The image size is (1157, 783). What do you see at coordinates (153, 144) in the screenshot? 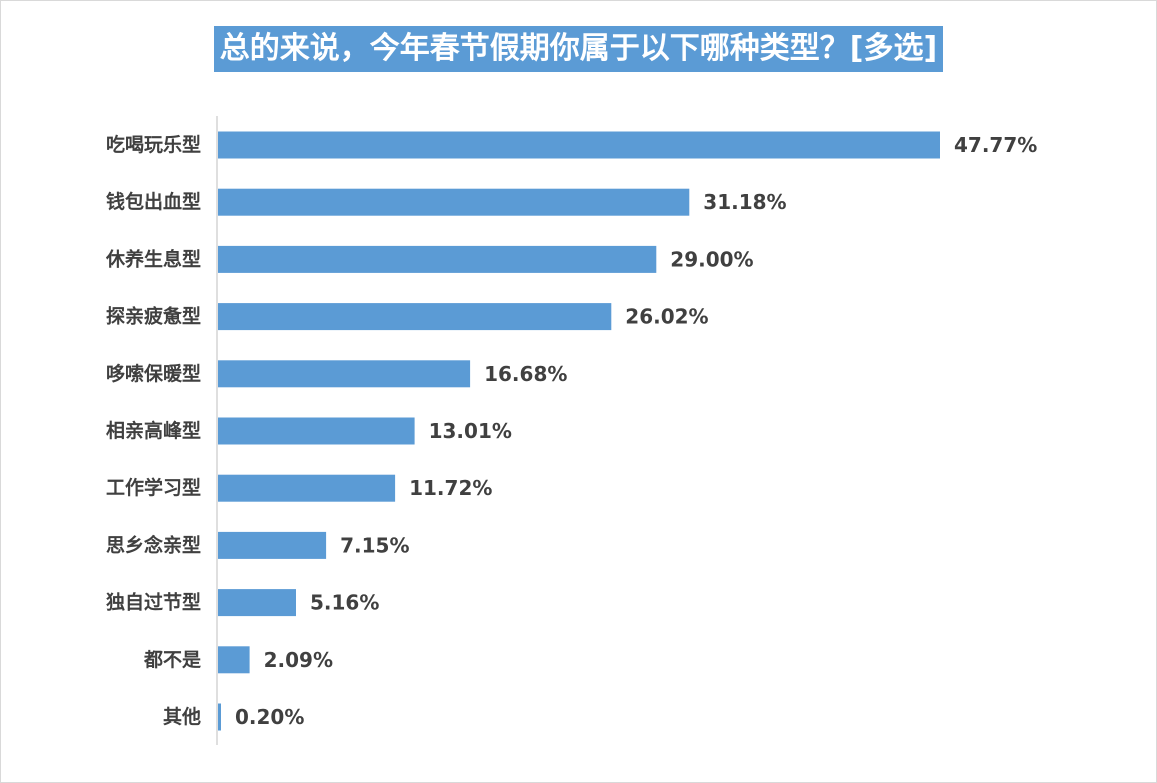
I see `category-label: 吃喝玩乐型` at bounding box center [153, 144].